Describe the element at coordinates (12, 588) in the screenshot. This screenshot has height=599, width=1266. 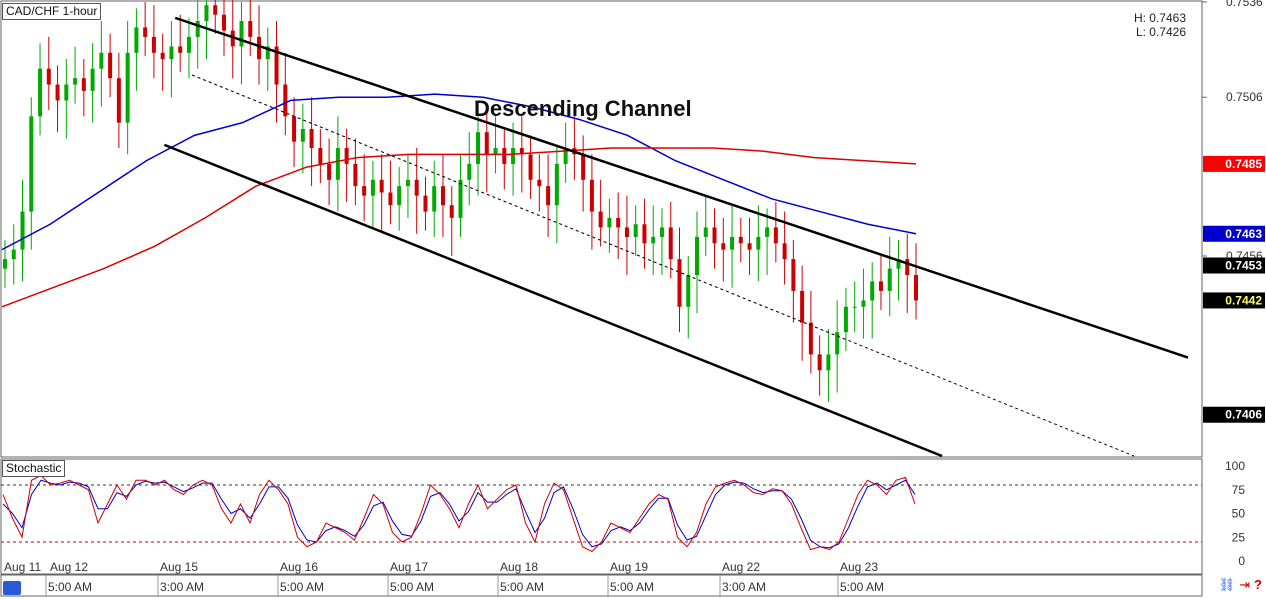
I see `menu-icon` at that location.